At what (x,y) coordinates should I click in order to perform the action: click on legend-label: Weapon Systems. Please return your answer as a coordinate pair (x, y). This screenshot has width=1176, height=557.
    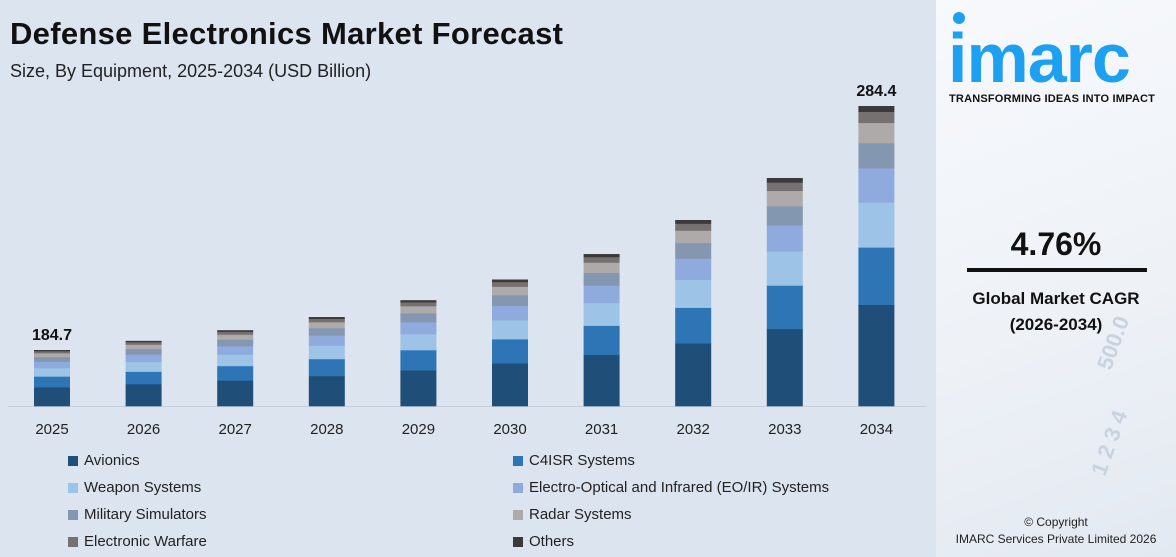
    Looking at the image, I should click on (143, 487).